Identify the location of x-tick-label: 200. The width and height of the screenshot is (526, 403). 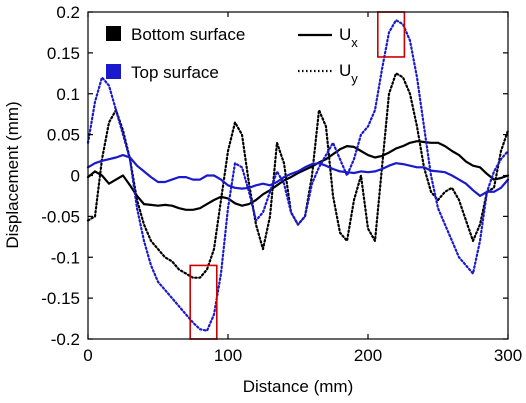
(368, 355).